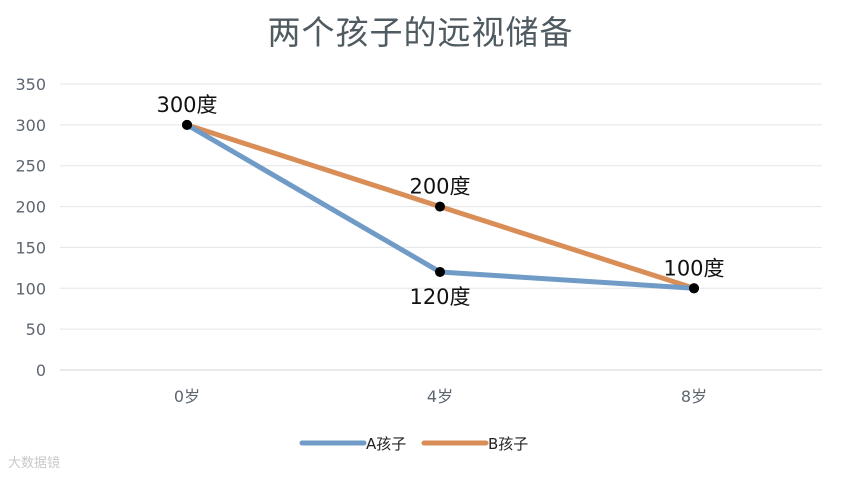 Image resolution: width=841 pixels, height=478 pixels. I want to click on x-tick-label-1: 4岁, so click(440, 396).